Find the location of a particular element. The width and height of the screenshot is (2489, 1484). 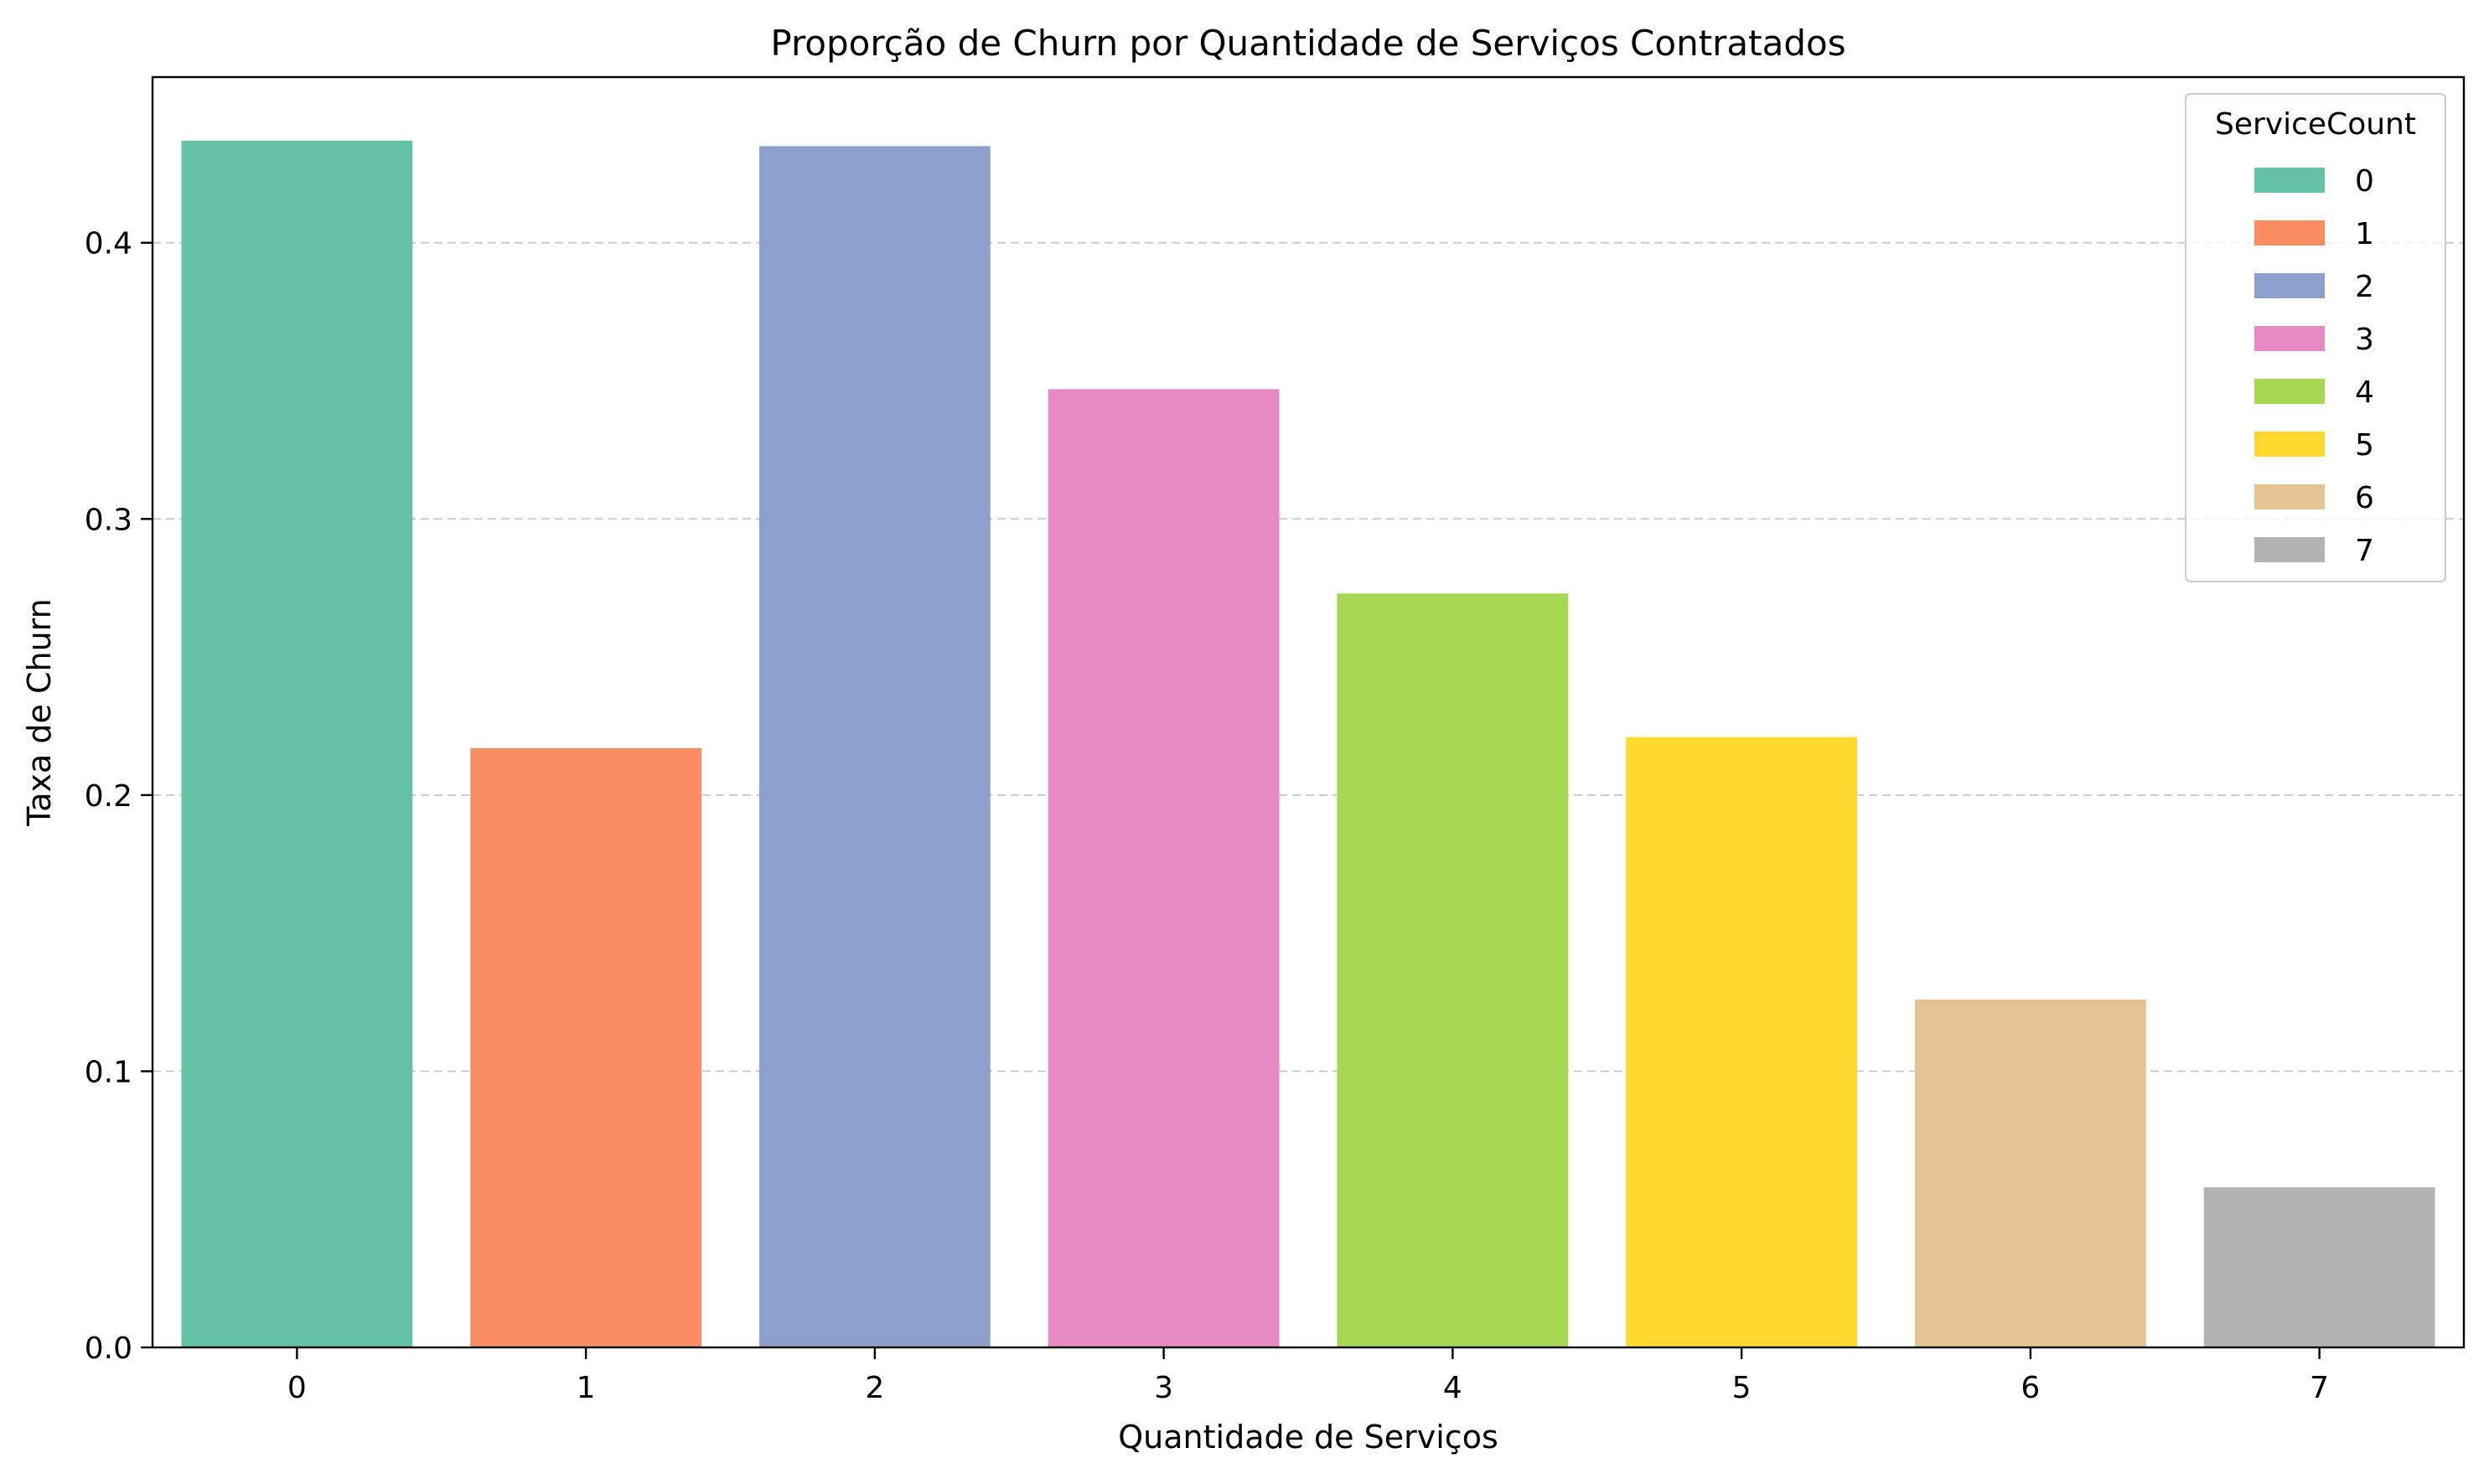

x-tick-label: 0 is located at coordinates (297, 1388).